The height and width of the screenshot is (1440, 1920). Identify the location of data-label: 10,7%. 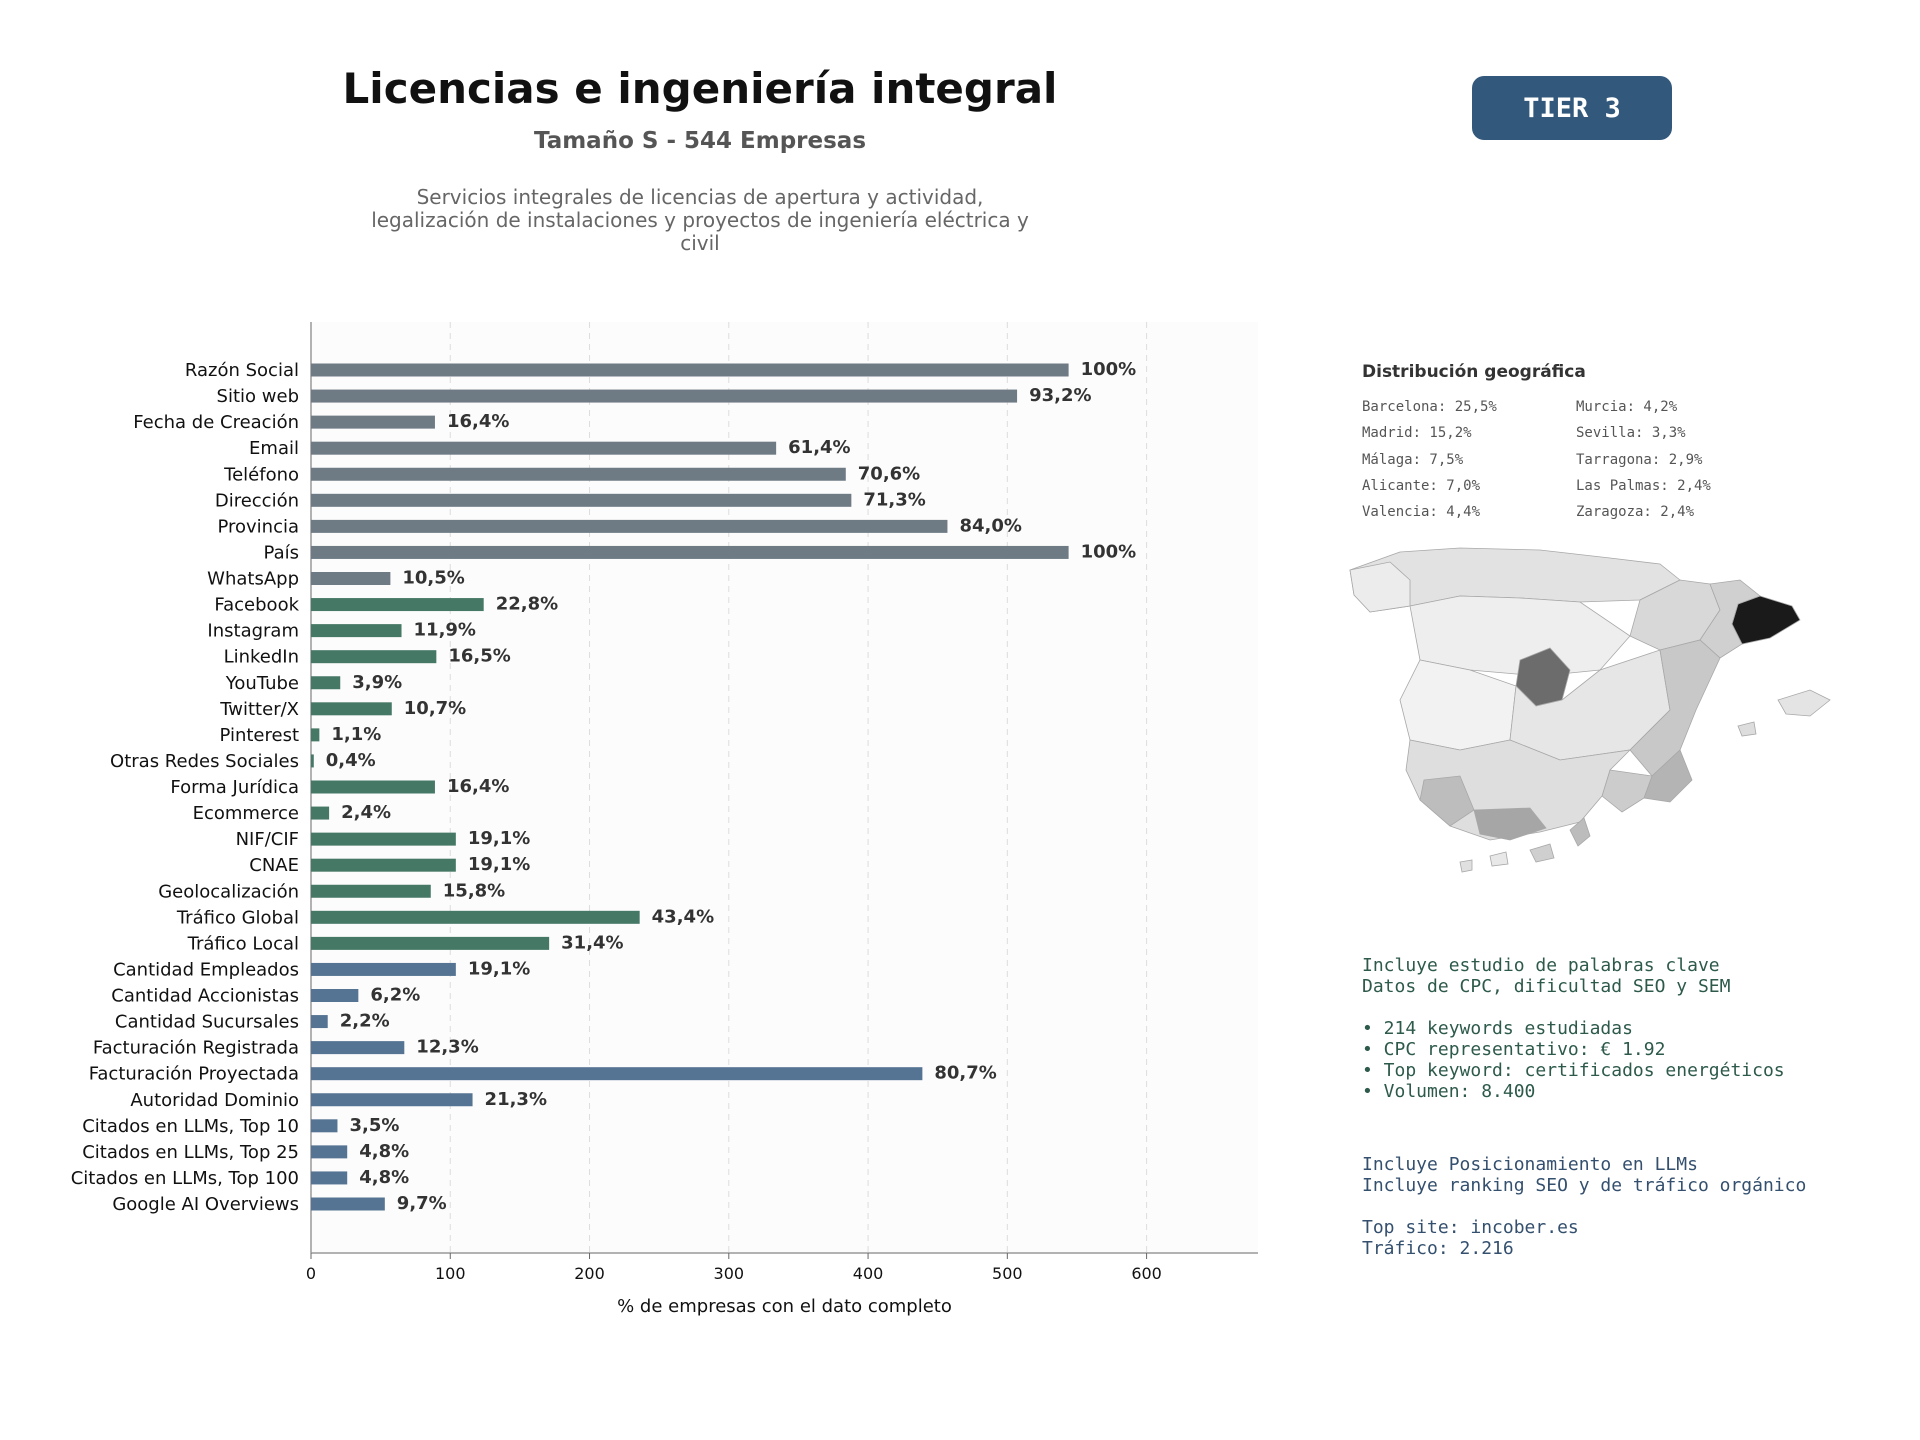
(435, 708).